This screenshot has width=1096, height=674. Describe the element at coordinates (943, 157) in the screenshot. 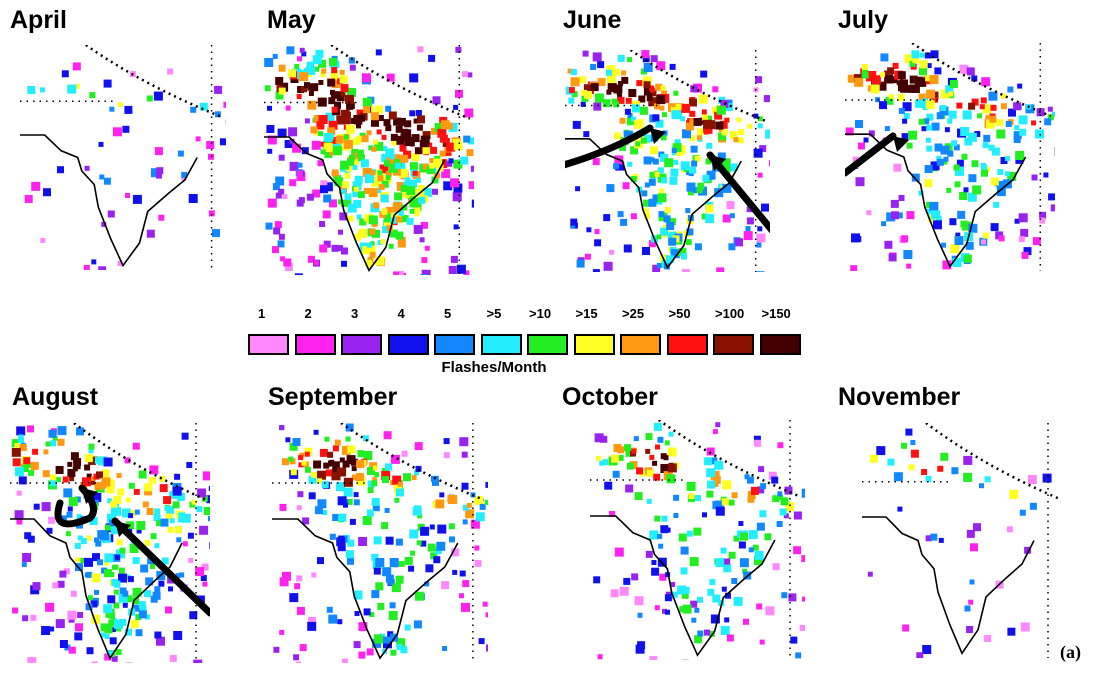

I see `grid-dotted-line` at that location.